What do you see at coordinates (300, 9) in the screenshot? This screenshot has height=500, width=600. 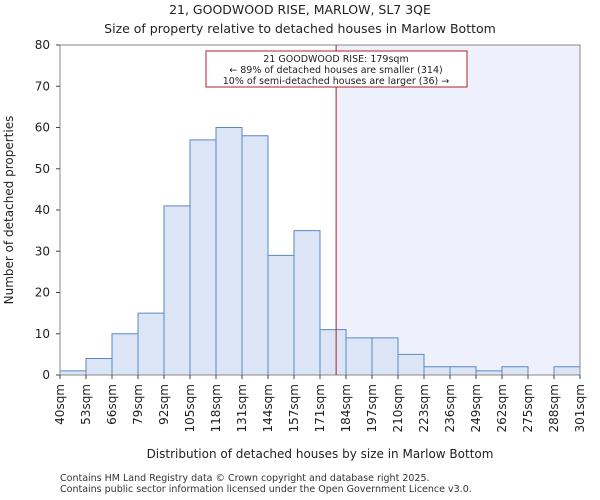 I see `chart-title-line1: 21, GOODWOOD RISE, MARLOW, SL7 3QE` at bounding box center [300, 9].